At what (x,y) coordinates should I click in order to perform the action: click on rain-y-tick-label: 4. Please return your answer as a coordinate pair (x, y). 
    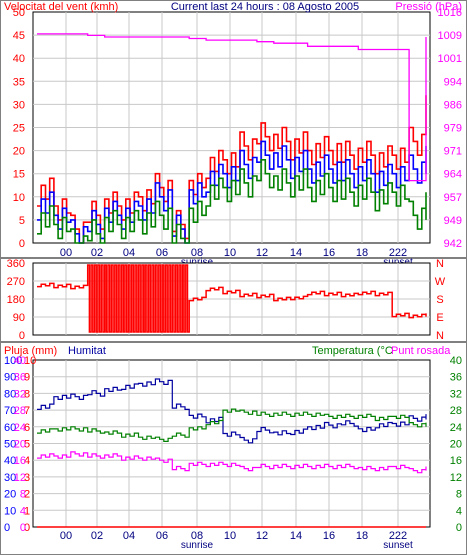
    Looking at the image, I should click on (27, 461).